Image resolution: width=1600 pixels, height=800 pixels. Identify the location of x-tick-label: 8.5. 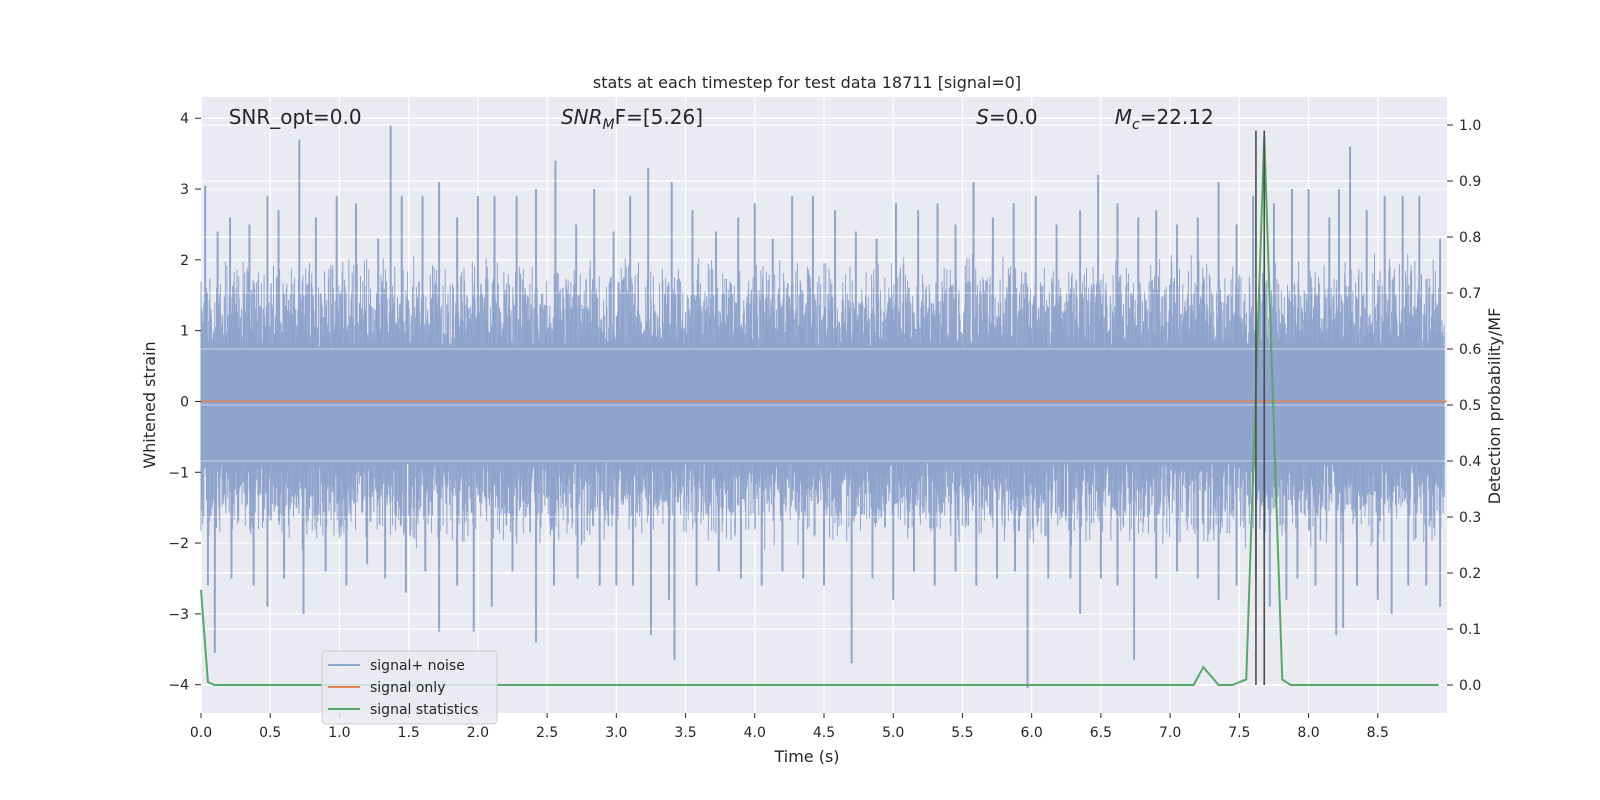
(1378, 733).